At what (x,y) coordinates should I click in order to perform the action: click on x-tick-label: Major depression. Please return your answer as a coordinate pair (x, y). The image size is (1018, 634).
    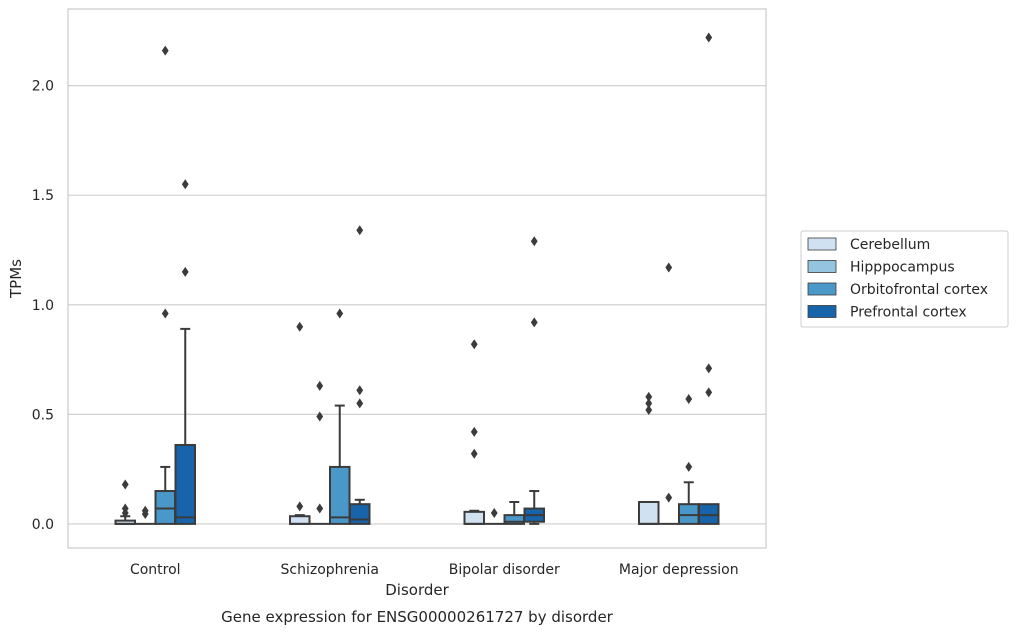
    Looking at the image, I should click on (679, 570).